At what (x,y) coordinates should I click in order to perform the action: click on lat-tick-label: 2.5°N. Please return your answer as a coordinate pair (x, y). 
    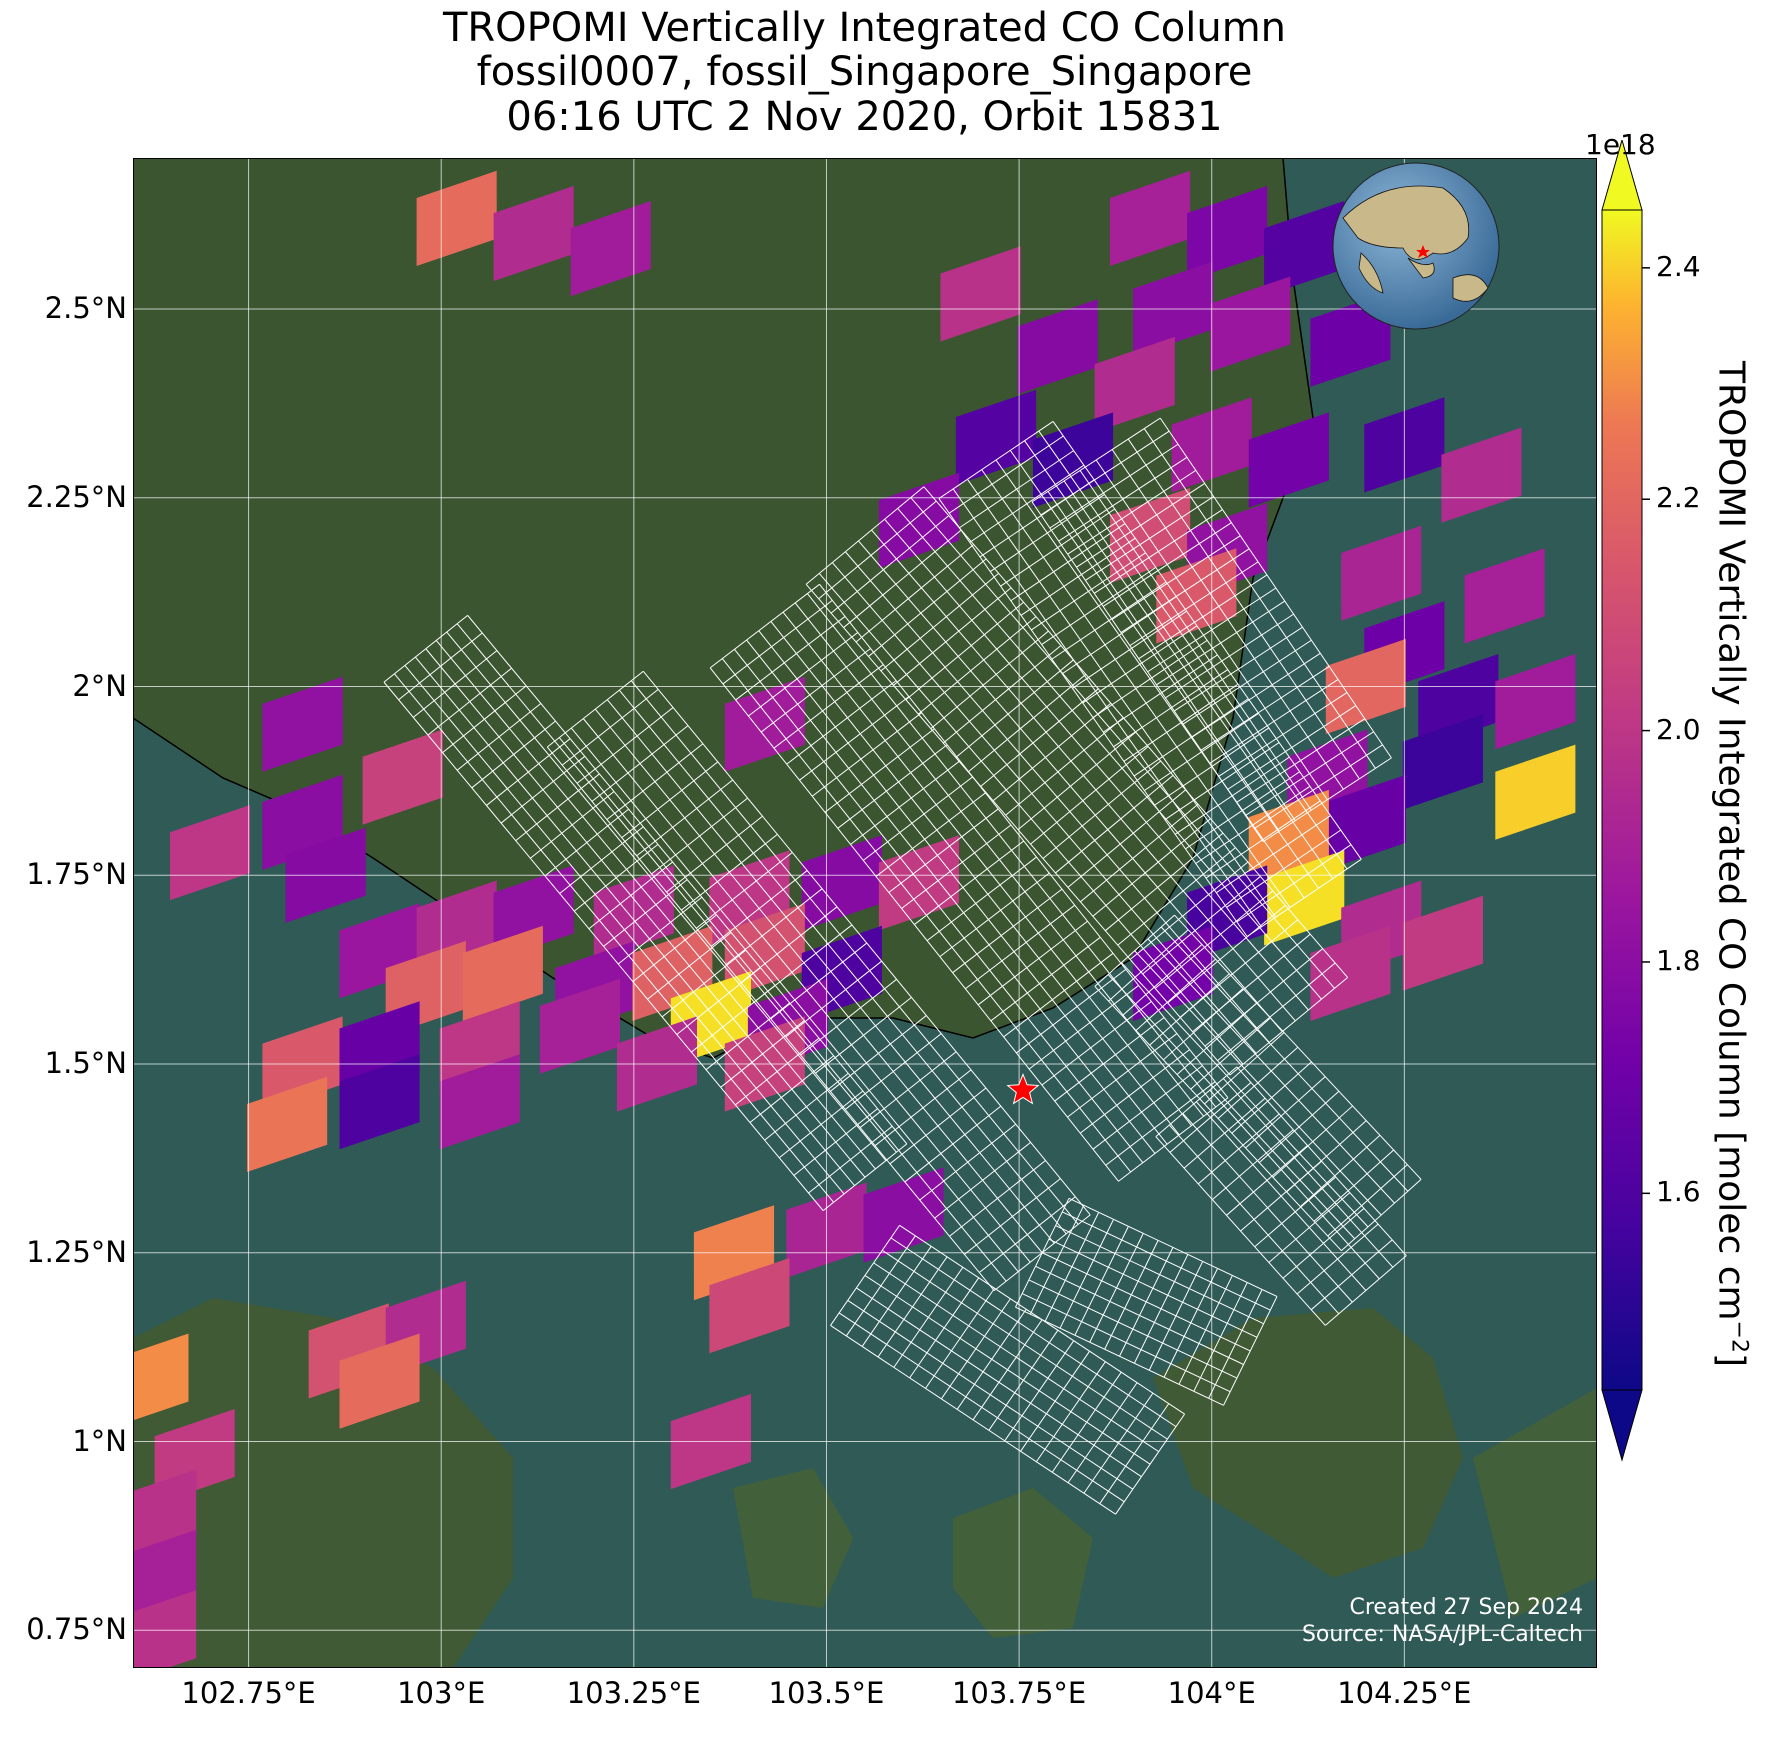
    Looking at the image, I should click on (85, 308).